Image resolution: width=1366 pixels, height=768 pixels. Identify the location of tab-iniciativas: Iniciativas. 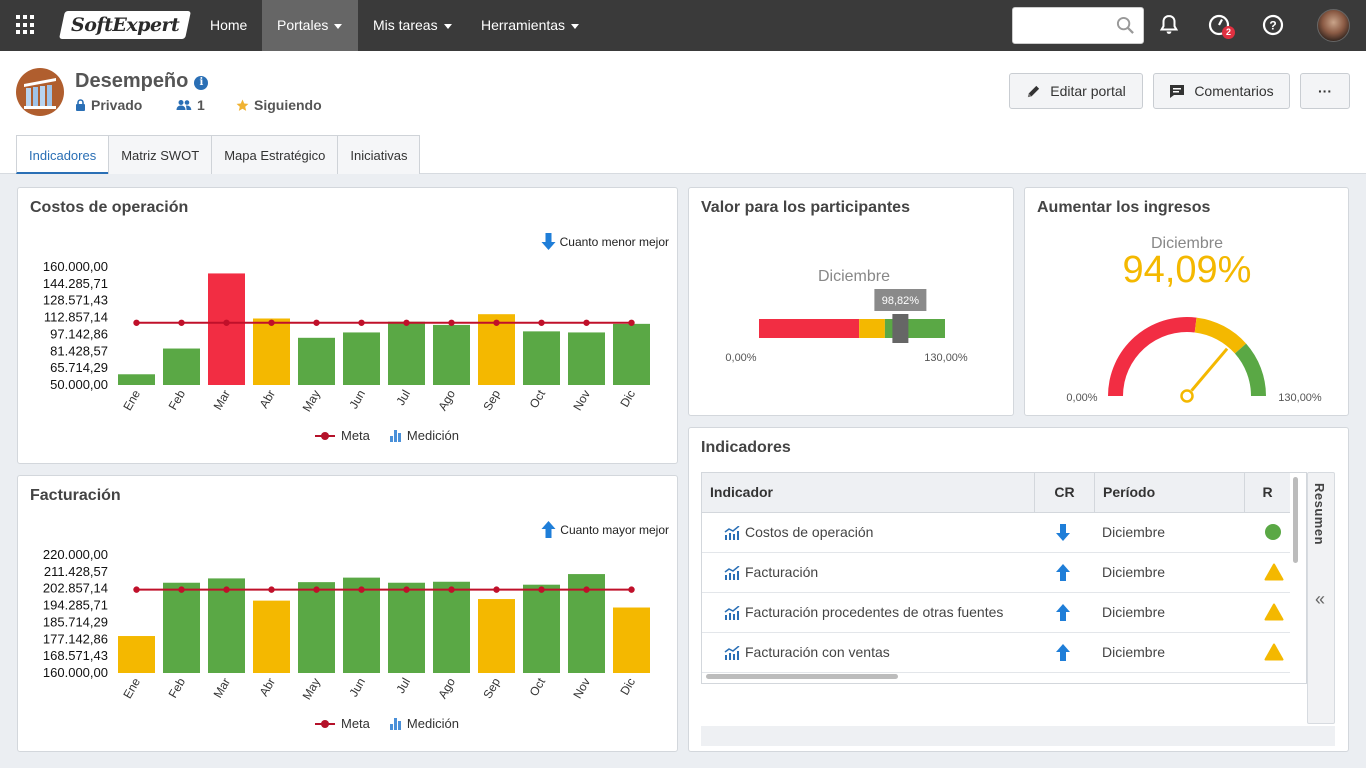
(379, 154).